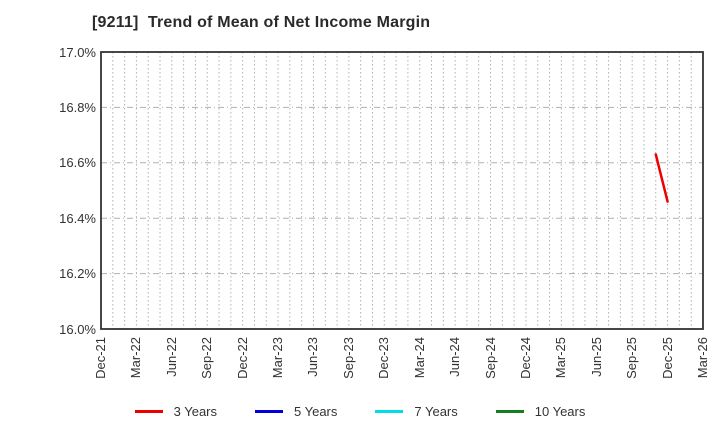 This screenshot has height=440, width=720. What do you see at coordinates (171, 357) in the screenshot?
I see `x-tick-label: Jun-22` at bounding box center [171, 357].